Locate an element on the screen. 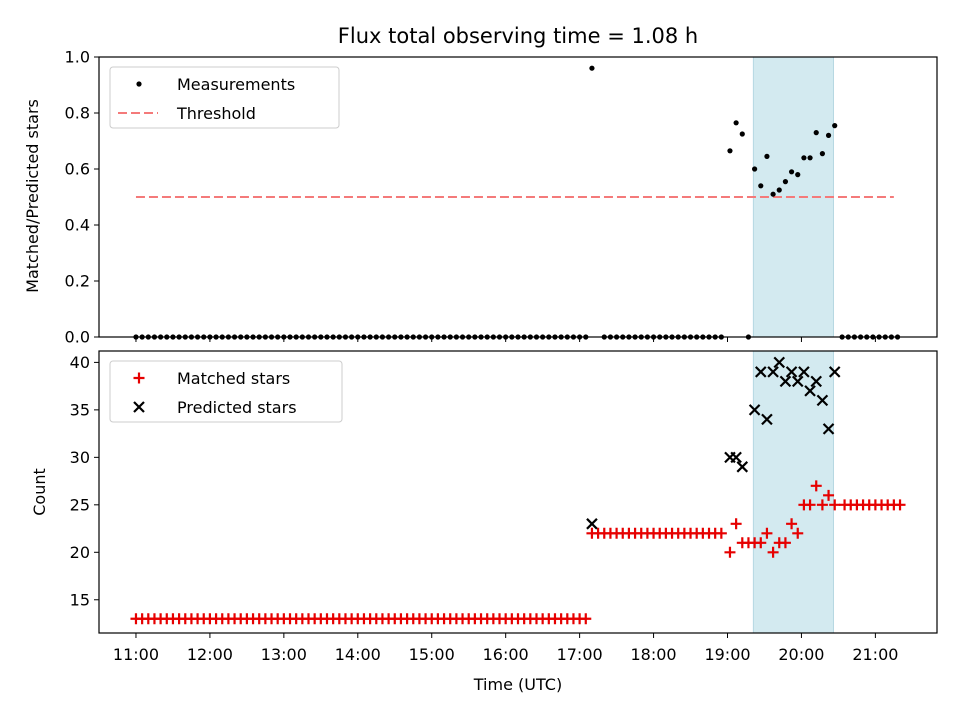  y-tick-label: 35 is located at coordinates (80, 409).